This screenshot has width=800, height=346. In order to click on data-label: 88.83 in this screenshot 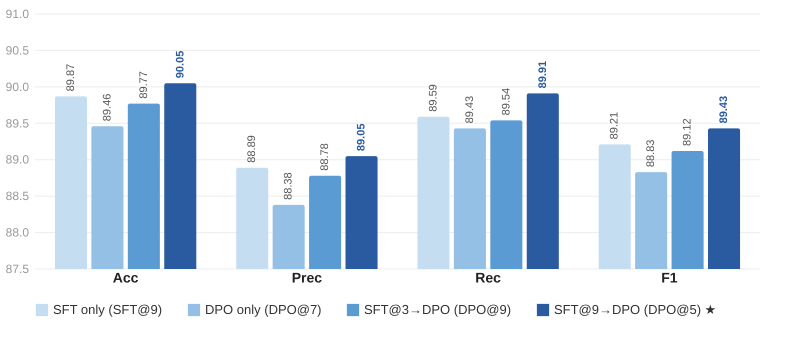, I will do `click(651, 154)`.